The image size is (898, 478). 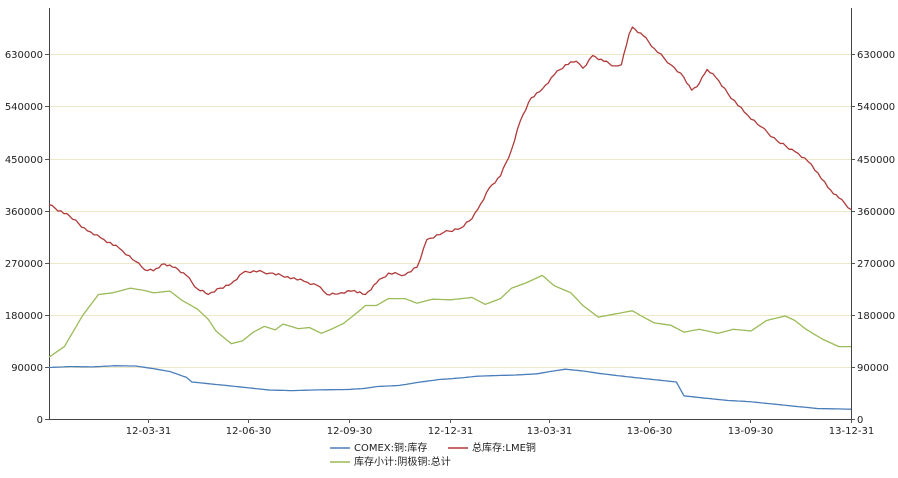 What do you see at coordinates (402, 461) in the screenshot?
I see `legend-label: 库存小计:阴极铜:总计` at bounding box center [402, 461].